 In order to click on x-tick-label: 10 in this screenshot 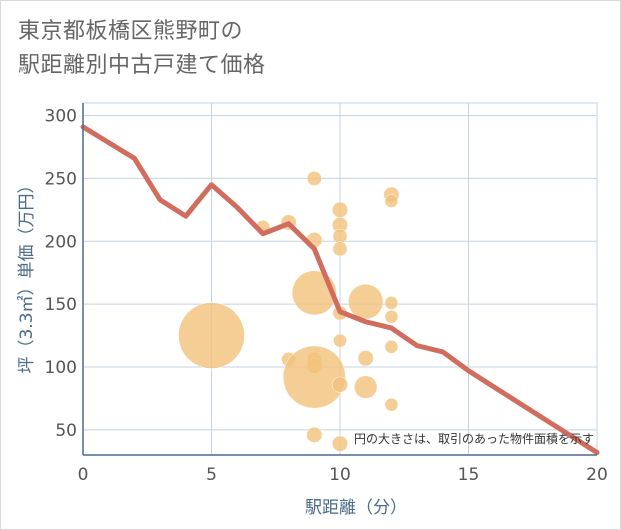, I will do `click(340, 475)`.